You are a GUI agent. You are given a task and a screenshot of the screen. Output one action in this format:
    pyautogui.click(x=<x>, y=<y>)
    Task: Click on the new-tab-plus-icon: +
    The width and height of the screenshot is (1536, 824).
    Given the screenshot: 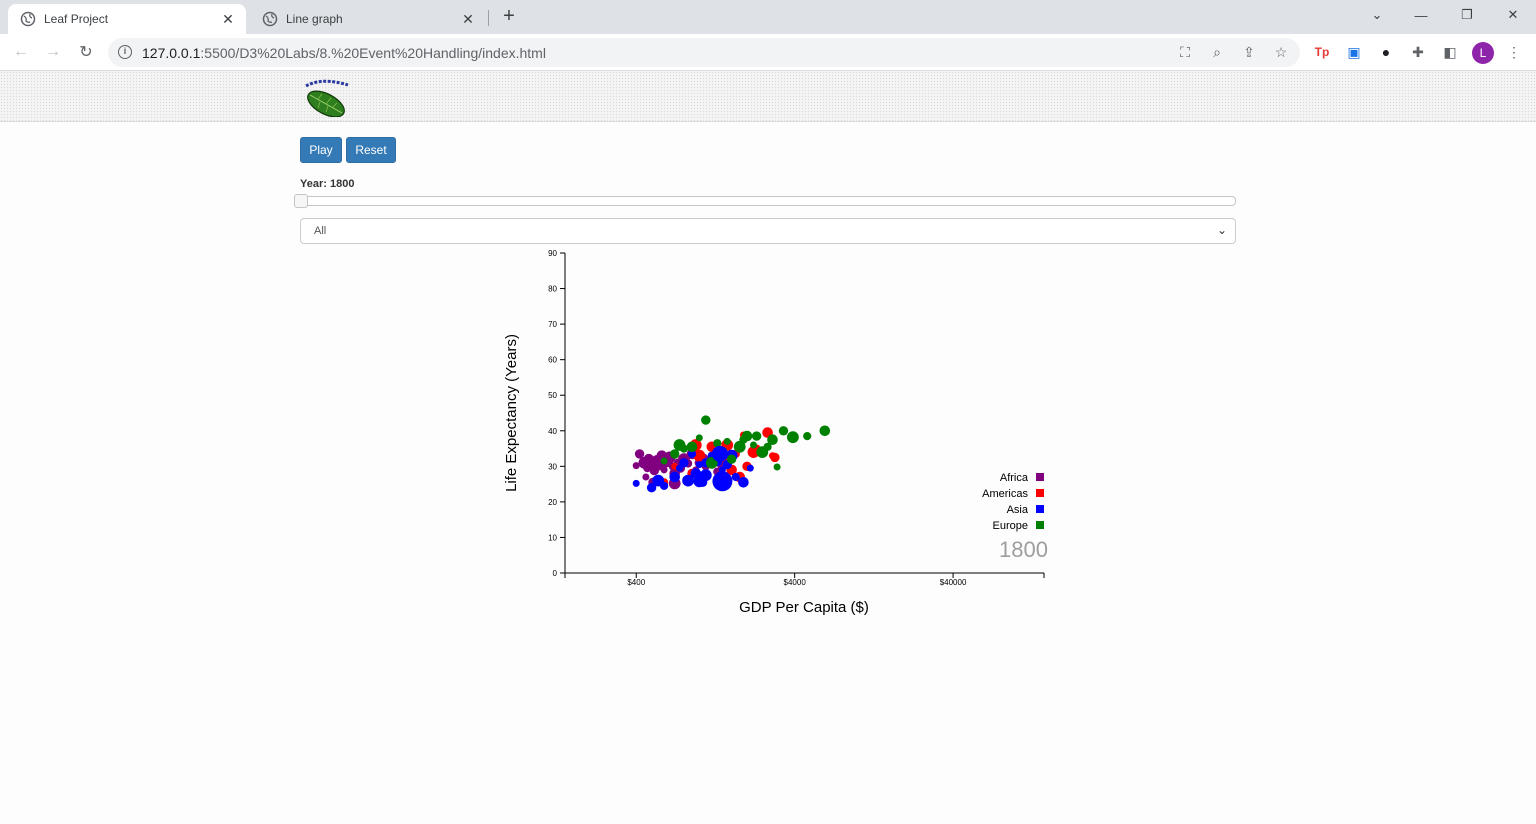 What is the action you would take?
    pyautogui.click(x=509, y=16)
    